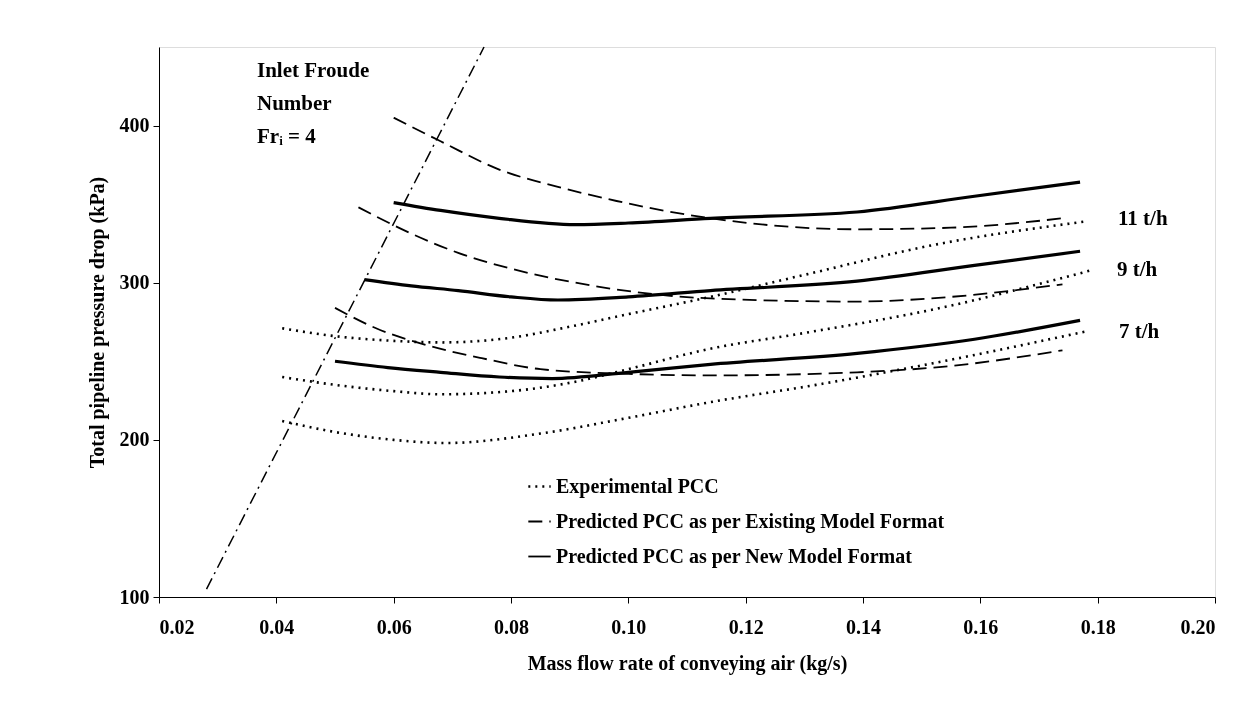 This screenshot has width=1251, height=710. What do you see at coordinates (277, 626) in the screenshot?
I see `x-tick-label: 0.04` at bounding box center [277, 626].